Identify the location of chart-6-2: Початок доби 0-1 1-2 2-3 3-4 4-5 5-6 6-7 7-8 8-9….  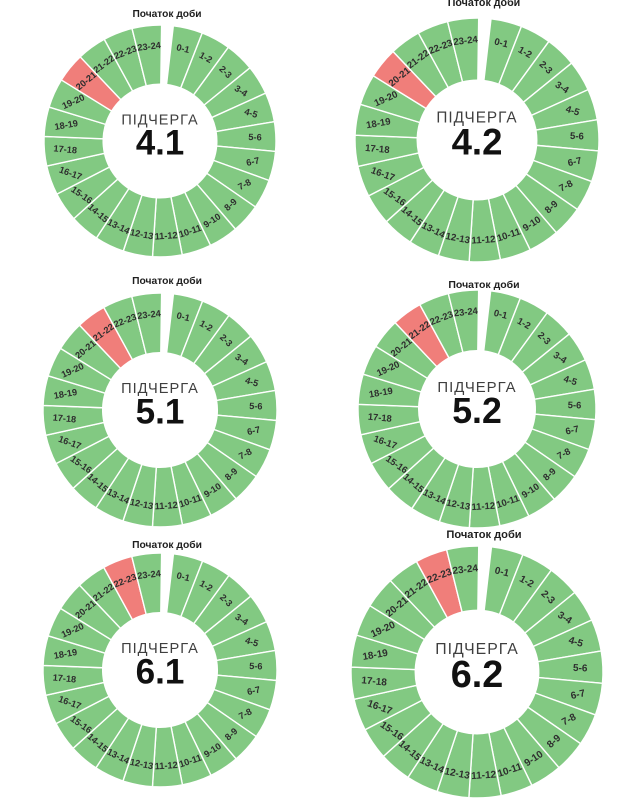
(477, 664).